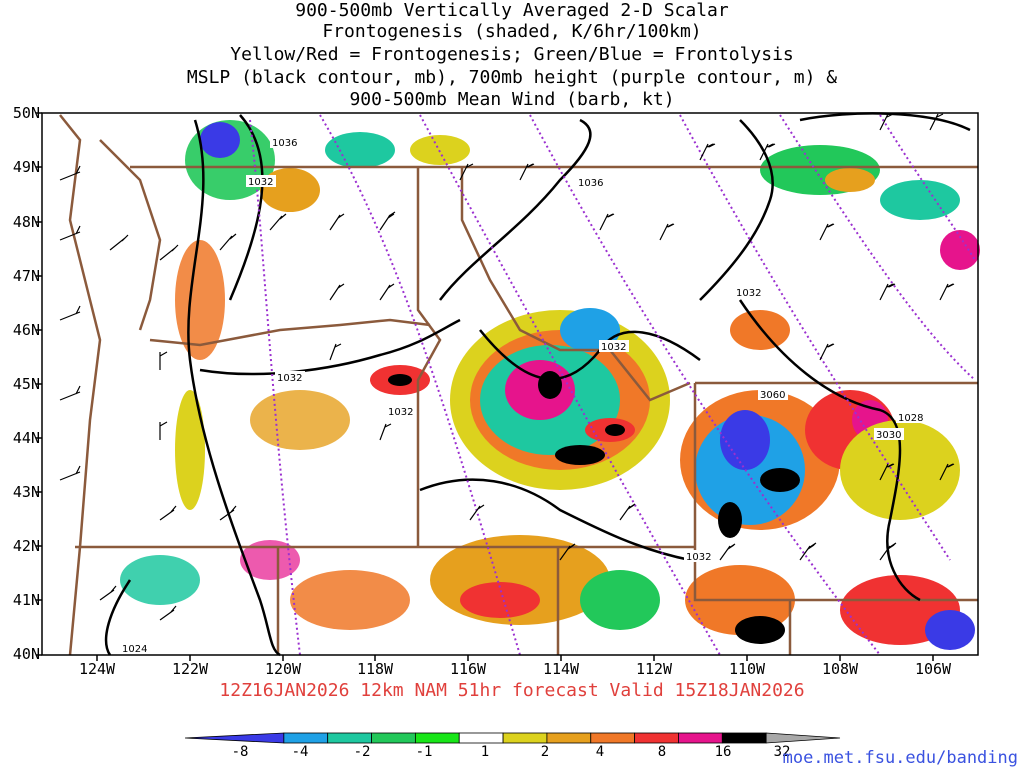 The image size is (1024, 768). I want to click on colorbar-label: 32, so click(782, 752).